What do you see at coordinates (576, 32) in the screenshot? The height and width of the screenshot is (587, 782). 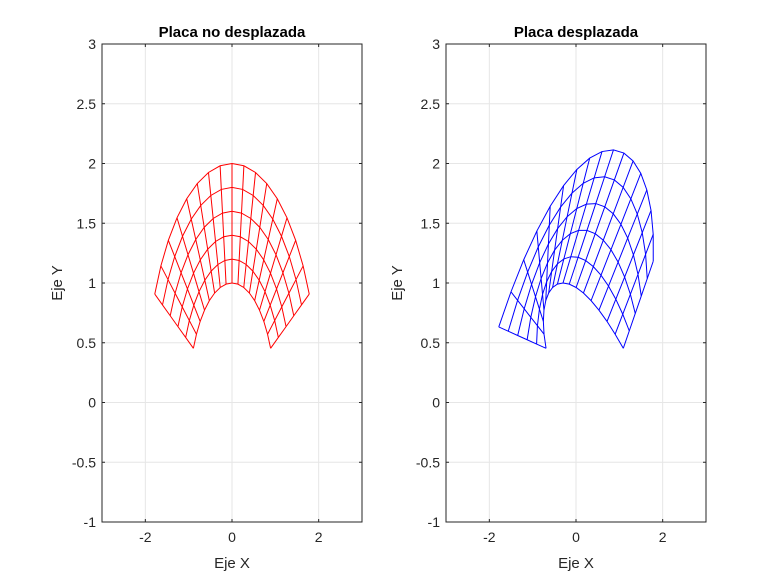 I see `chart-title: Placa desplazada` at bounding box center [576, 32].